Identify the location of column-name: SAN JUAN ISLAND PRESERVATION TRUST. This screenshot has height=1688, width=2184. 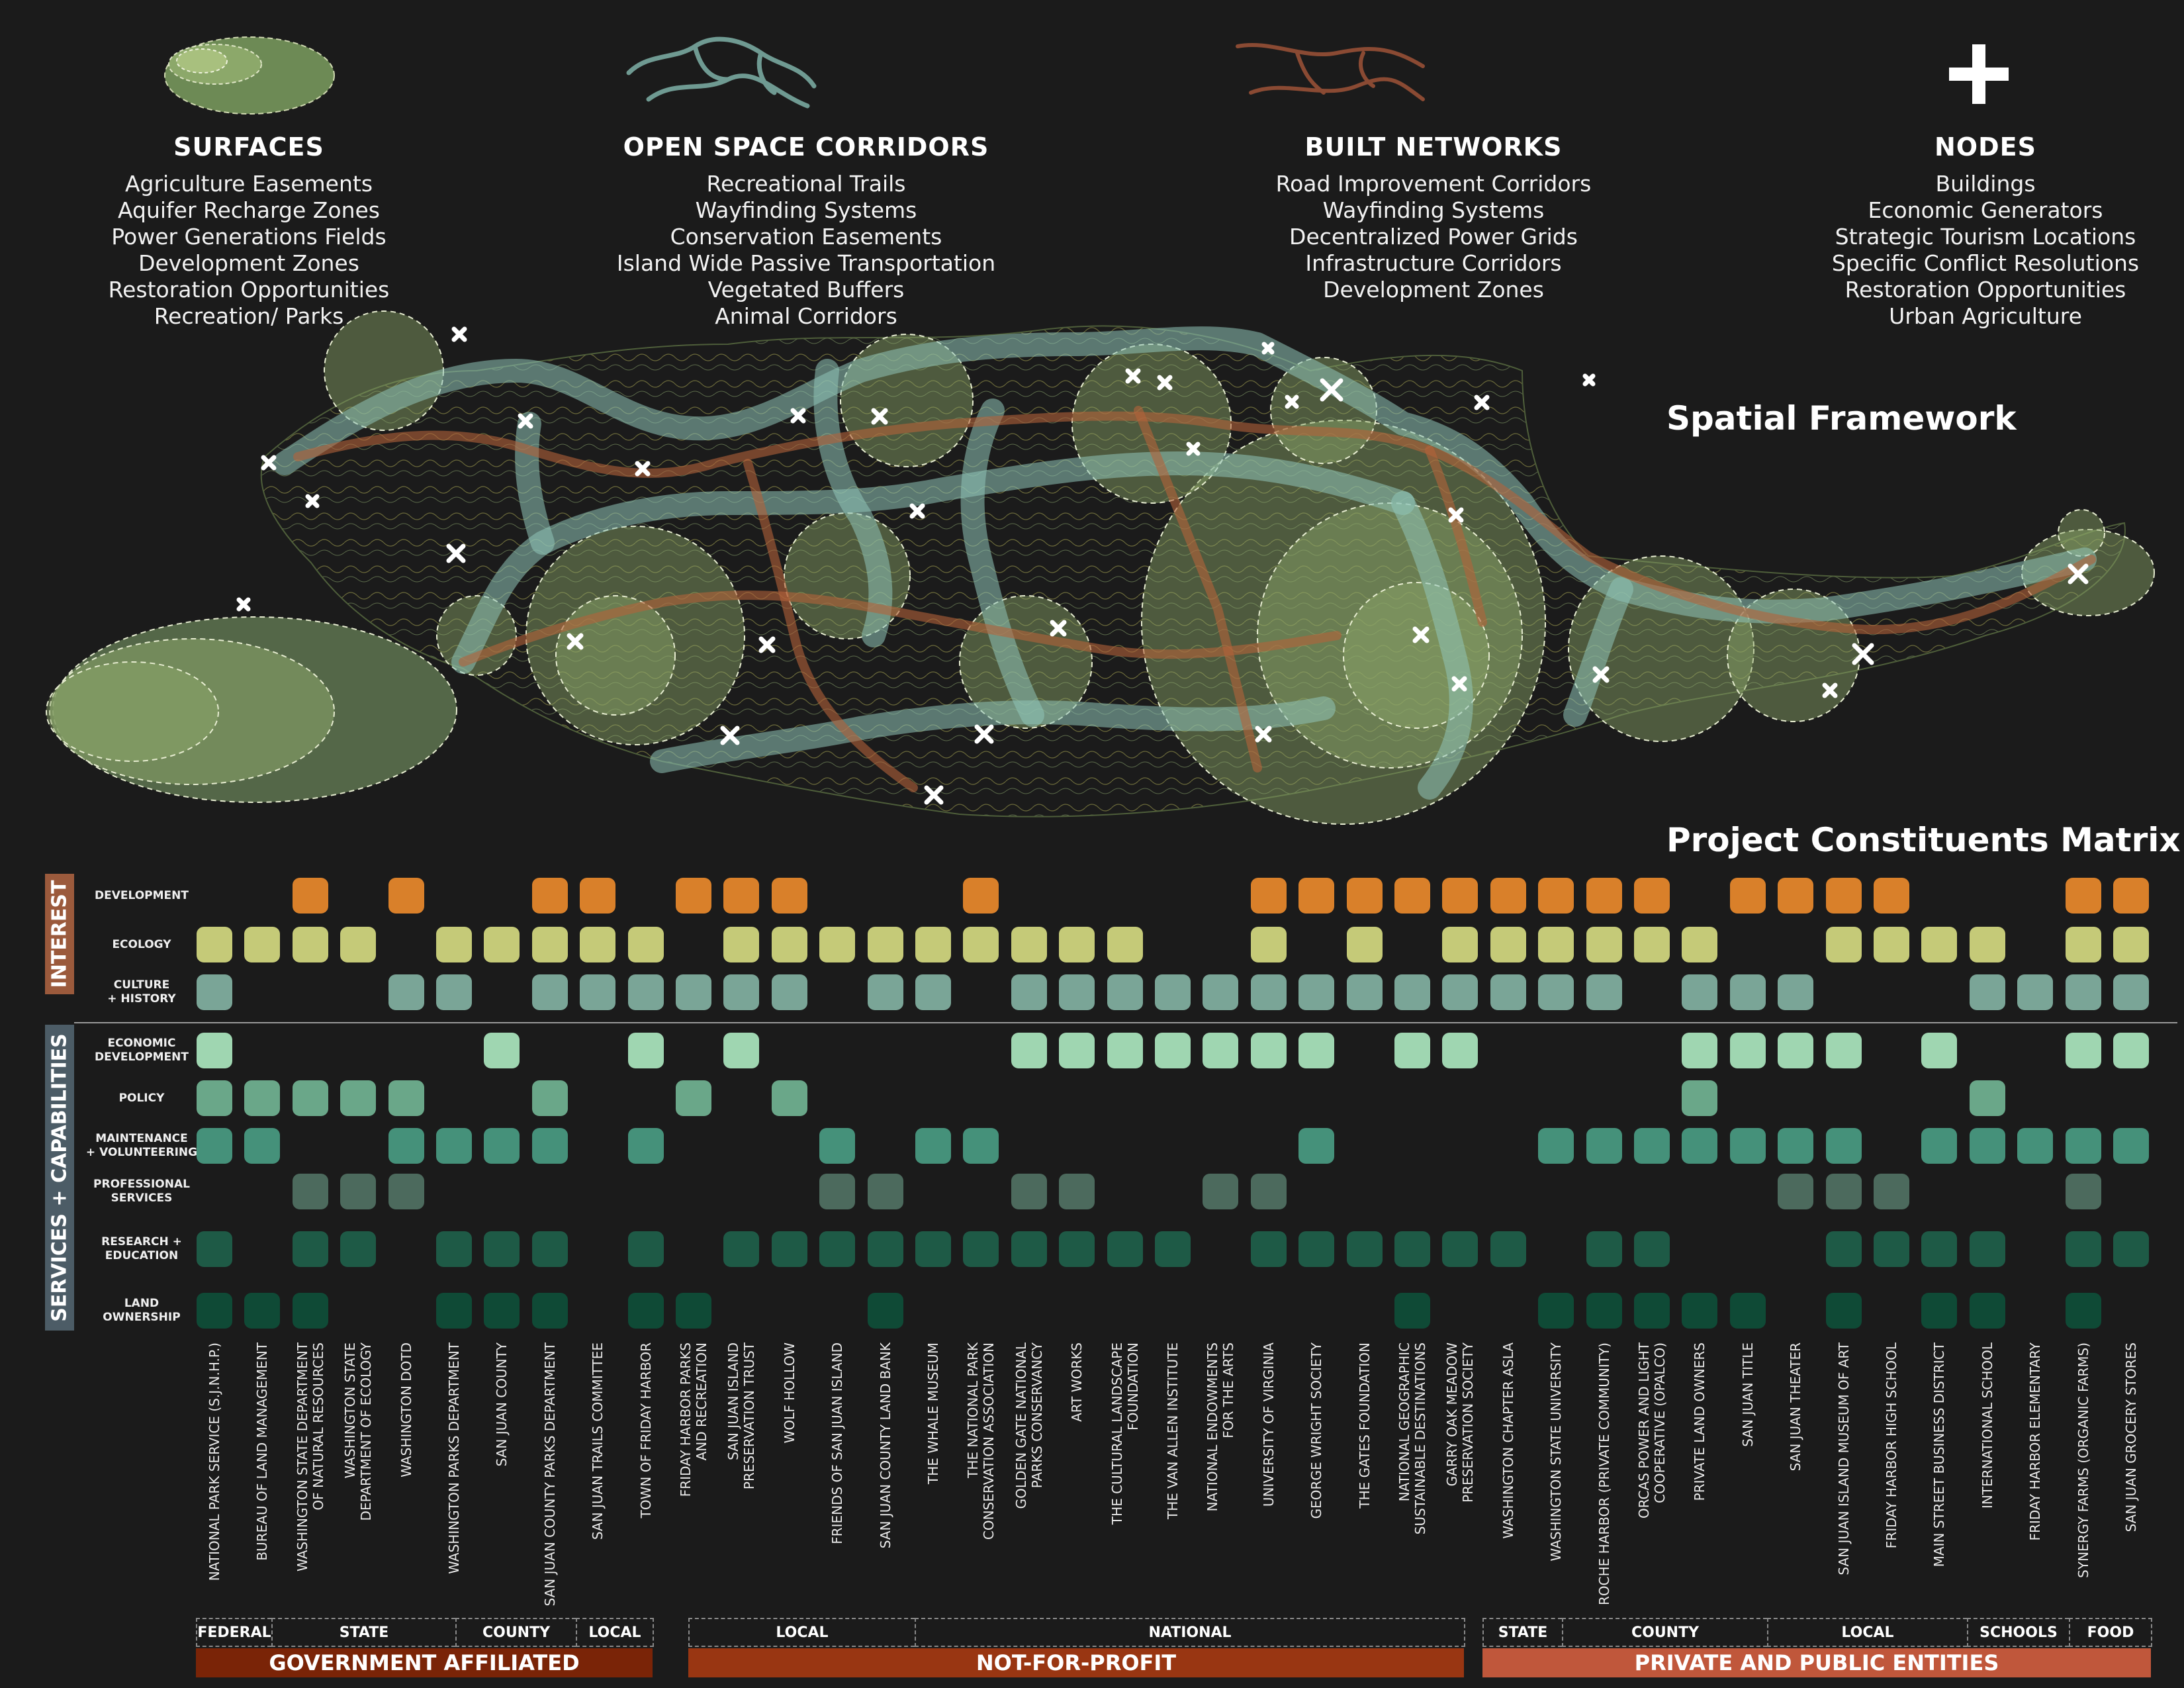
(741, 1416).